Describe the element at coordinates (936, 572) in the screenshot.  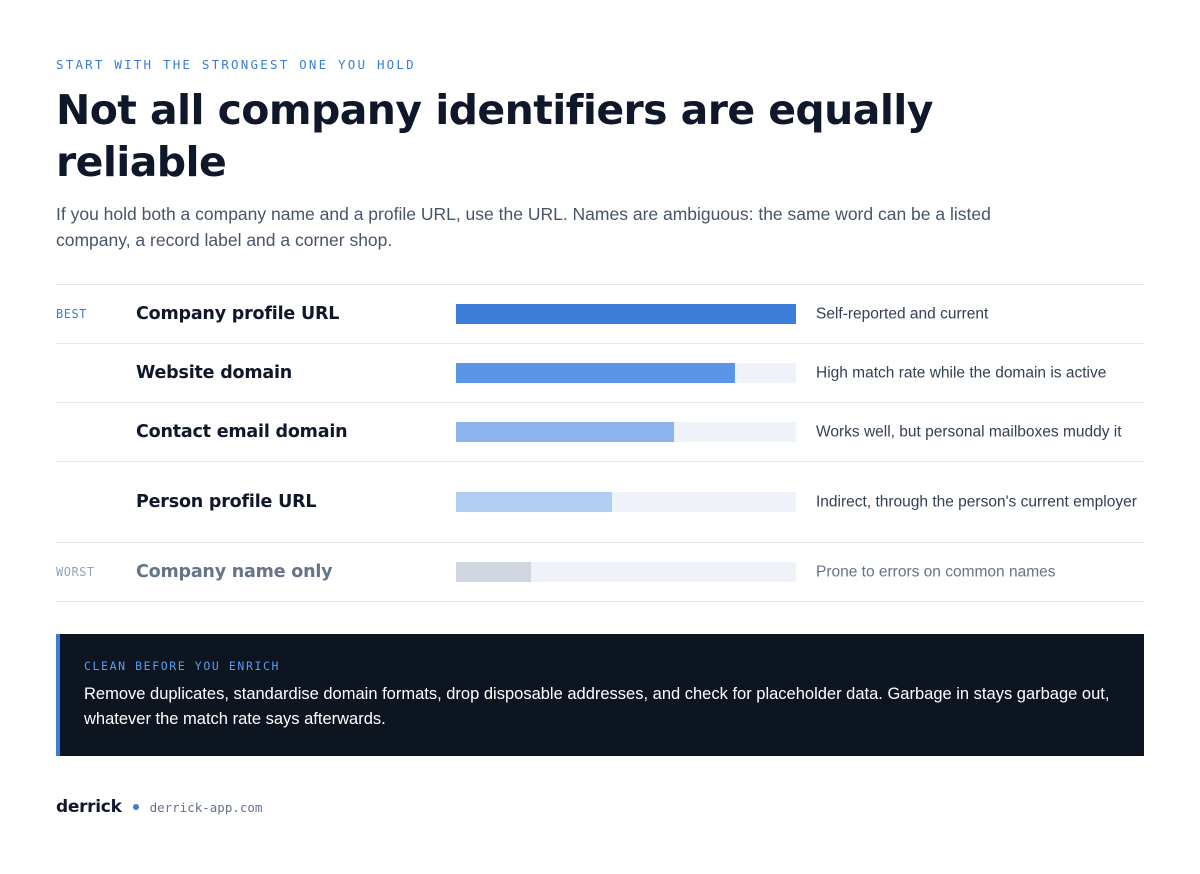
I see `identifier-note: Prone to errors on common names` at that location.